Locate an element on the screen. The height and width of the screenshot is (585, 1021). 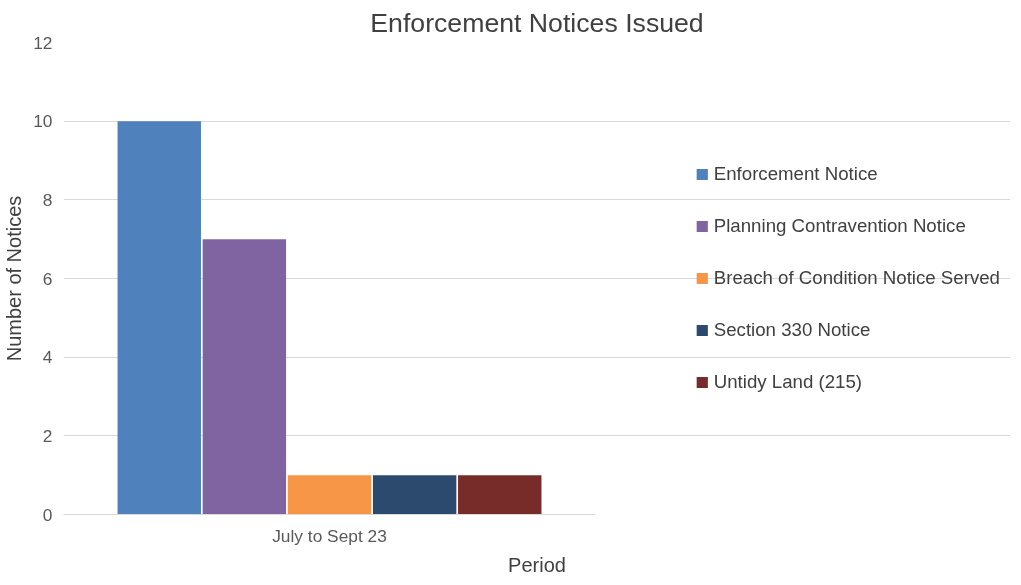
x-tick-label: July to Sept 23 is located at coordinates (329, 535).